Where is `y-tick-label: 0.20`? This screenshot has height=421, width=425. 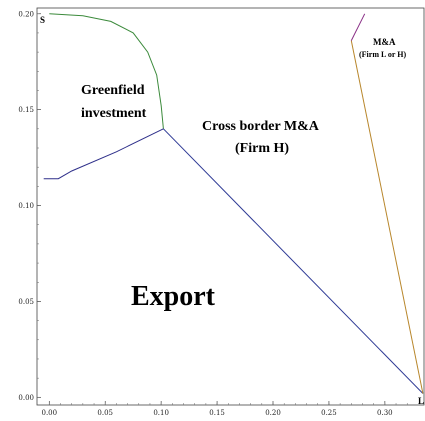 y-tick-label: 0.20 is located at coordinates (26, 14).